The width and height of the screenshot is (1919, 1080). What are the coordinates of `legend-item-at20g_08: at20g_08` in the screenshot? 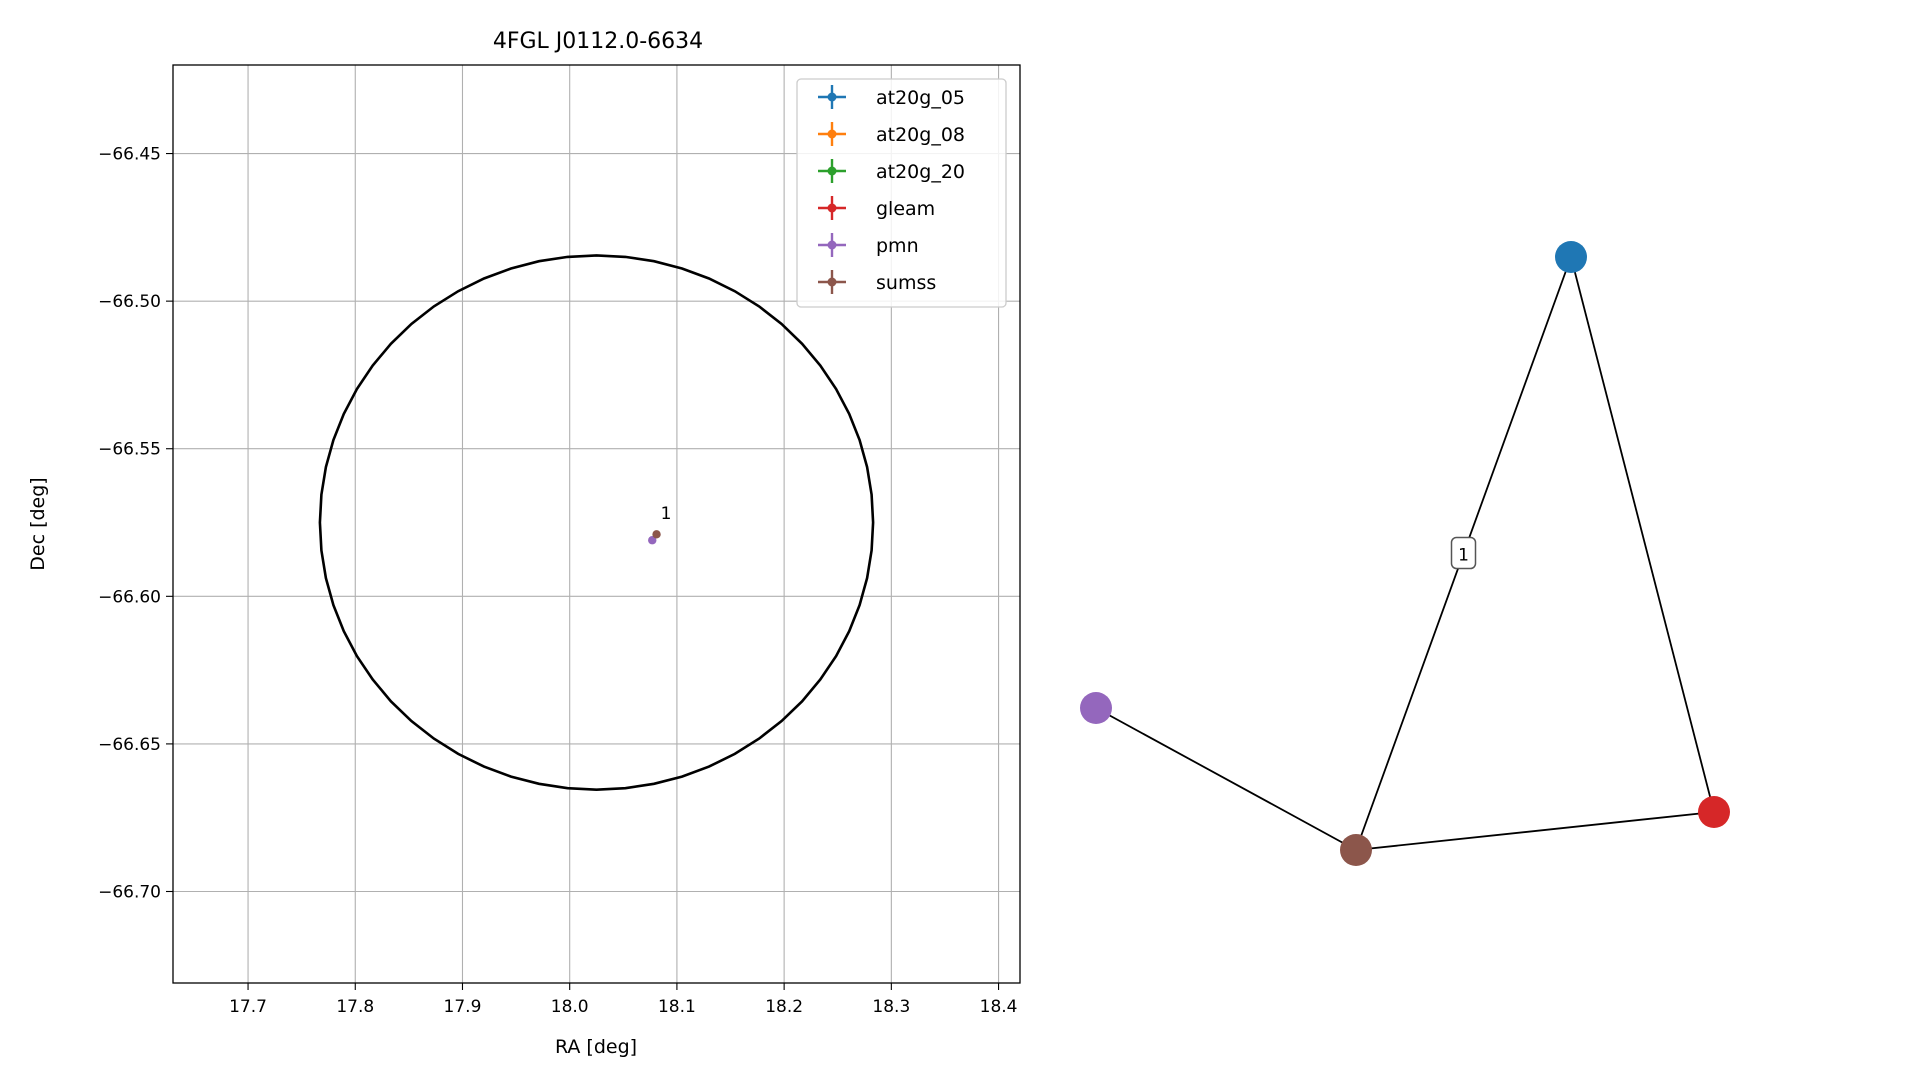 It's located at (891, 134).